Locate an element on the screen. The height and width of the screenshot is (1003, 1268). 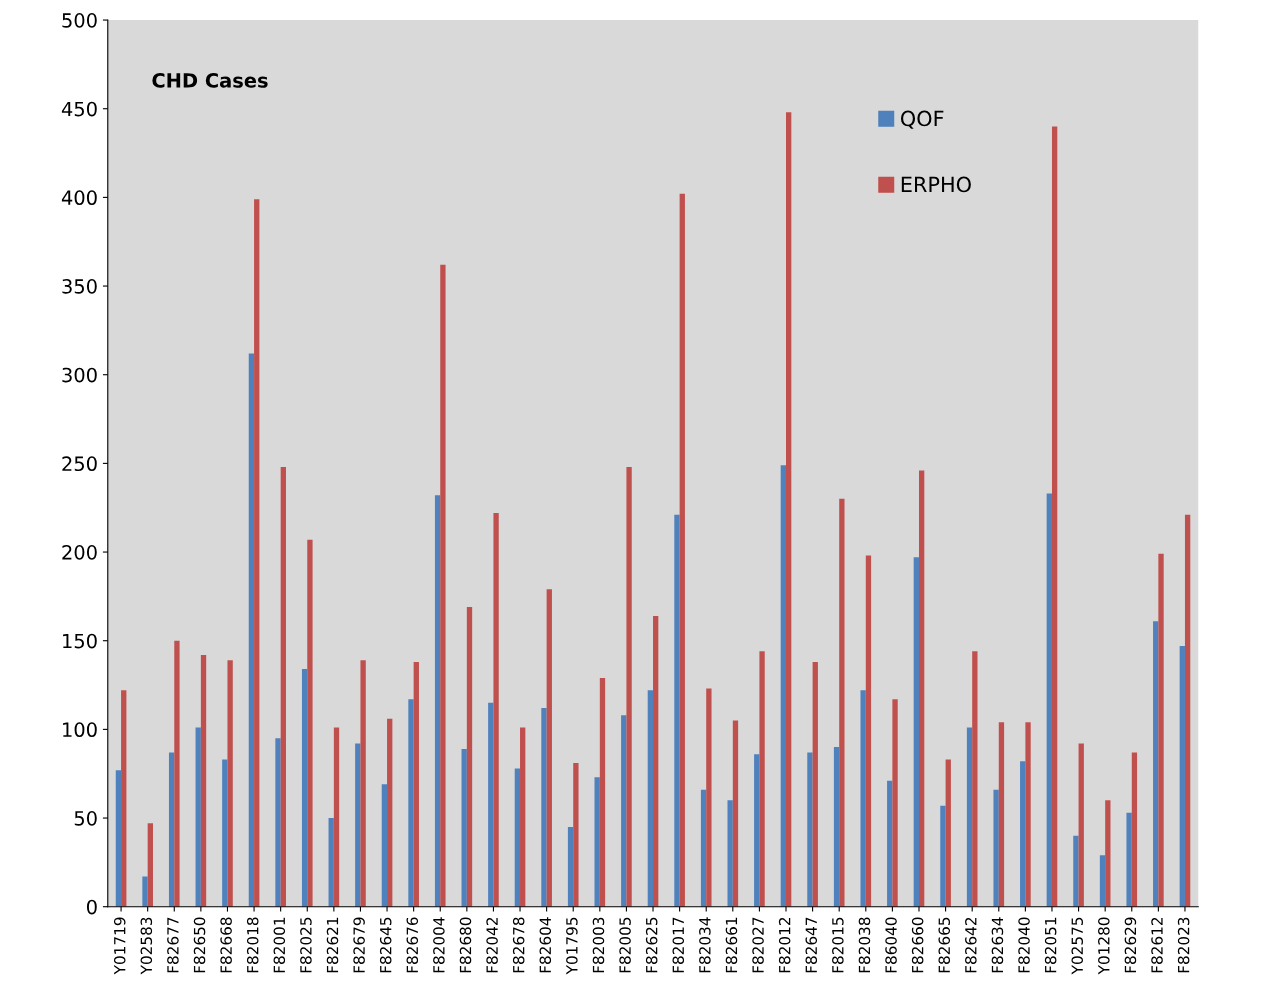
x-tick-label: F82645 is located at coordinates (385, 945).